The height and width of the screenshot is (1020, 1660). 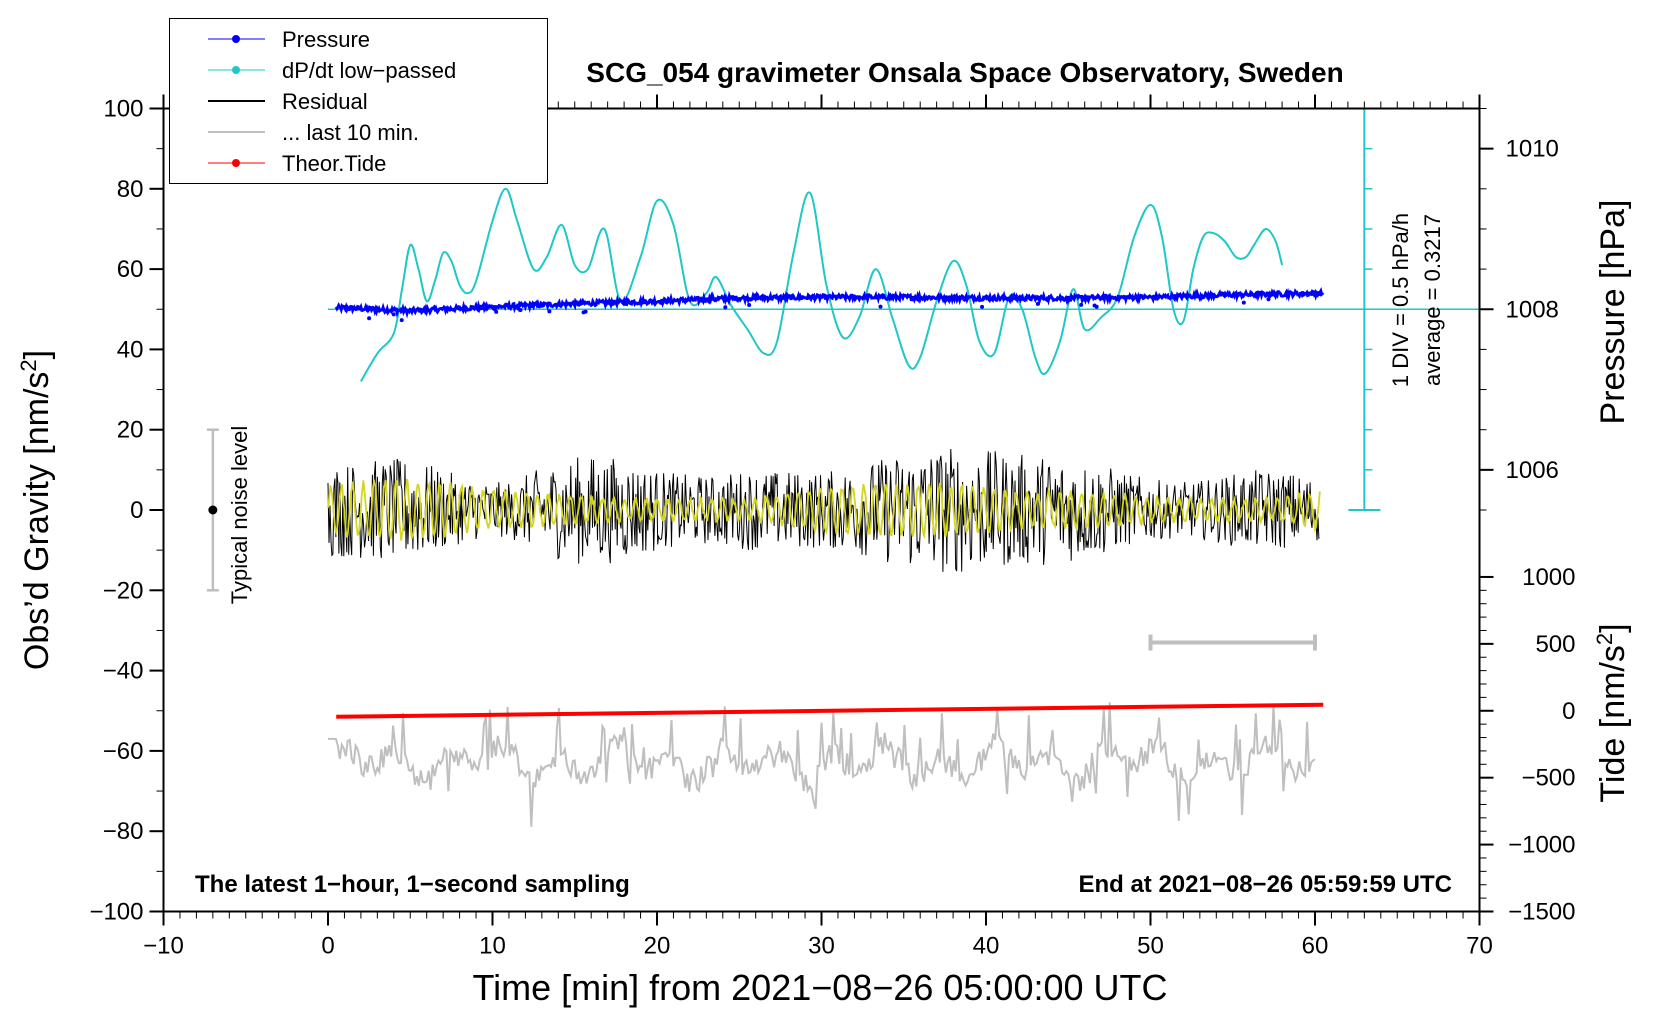 What do you see at coordinates (213, 510) in the screenshot?
I see `noise-bar-center` at bounding box center [213, 510].